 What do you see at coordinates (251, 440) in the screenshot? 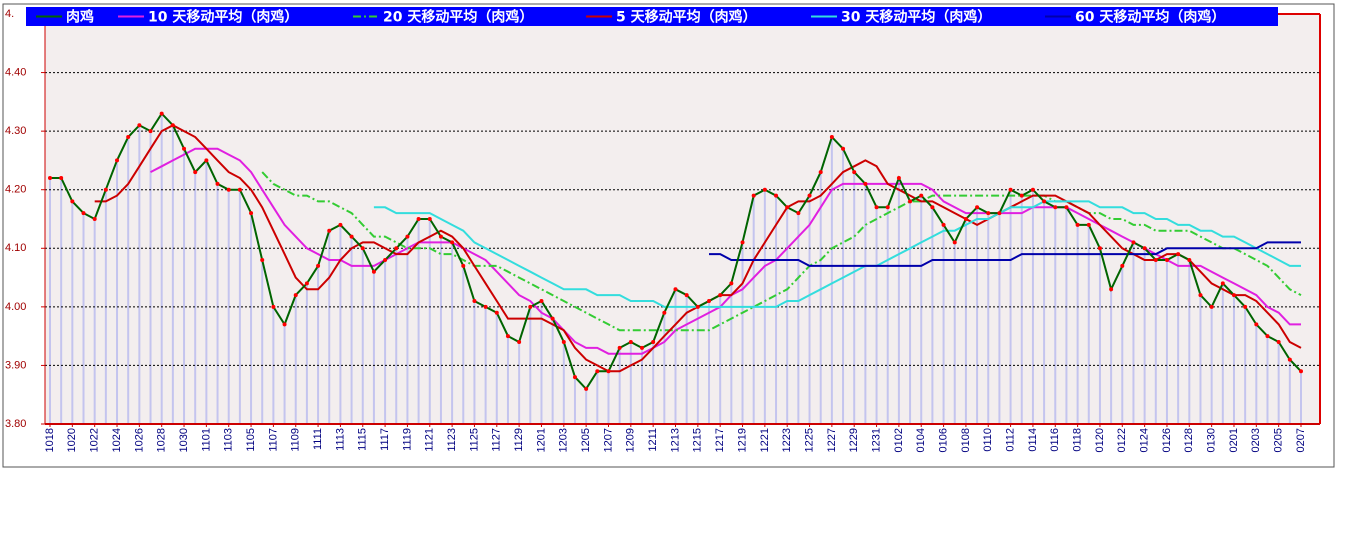
I see `x-tick-label: 1105` at bounding box center [251, 440].